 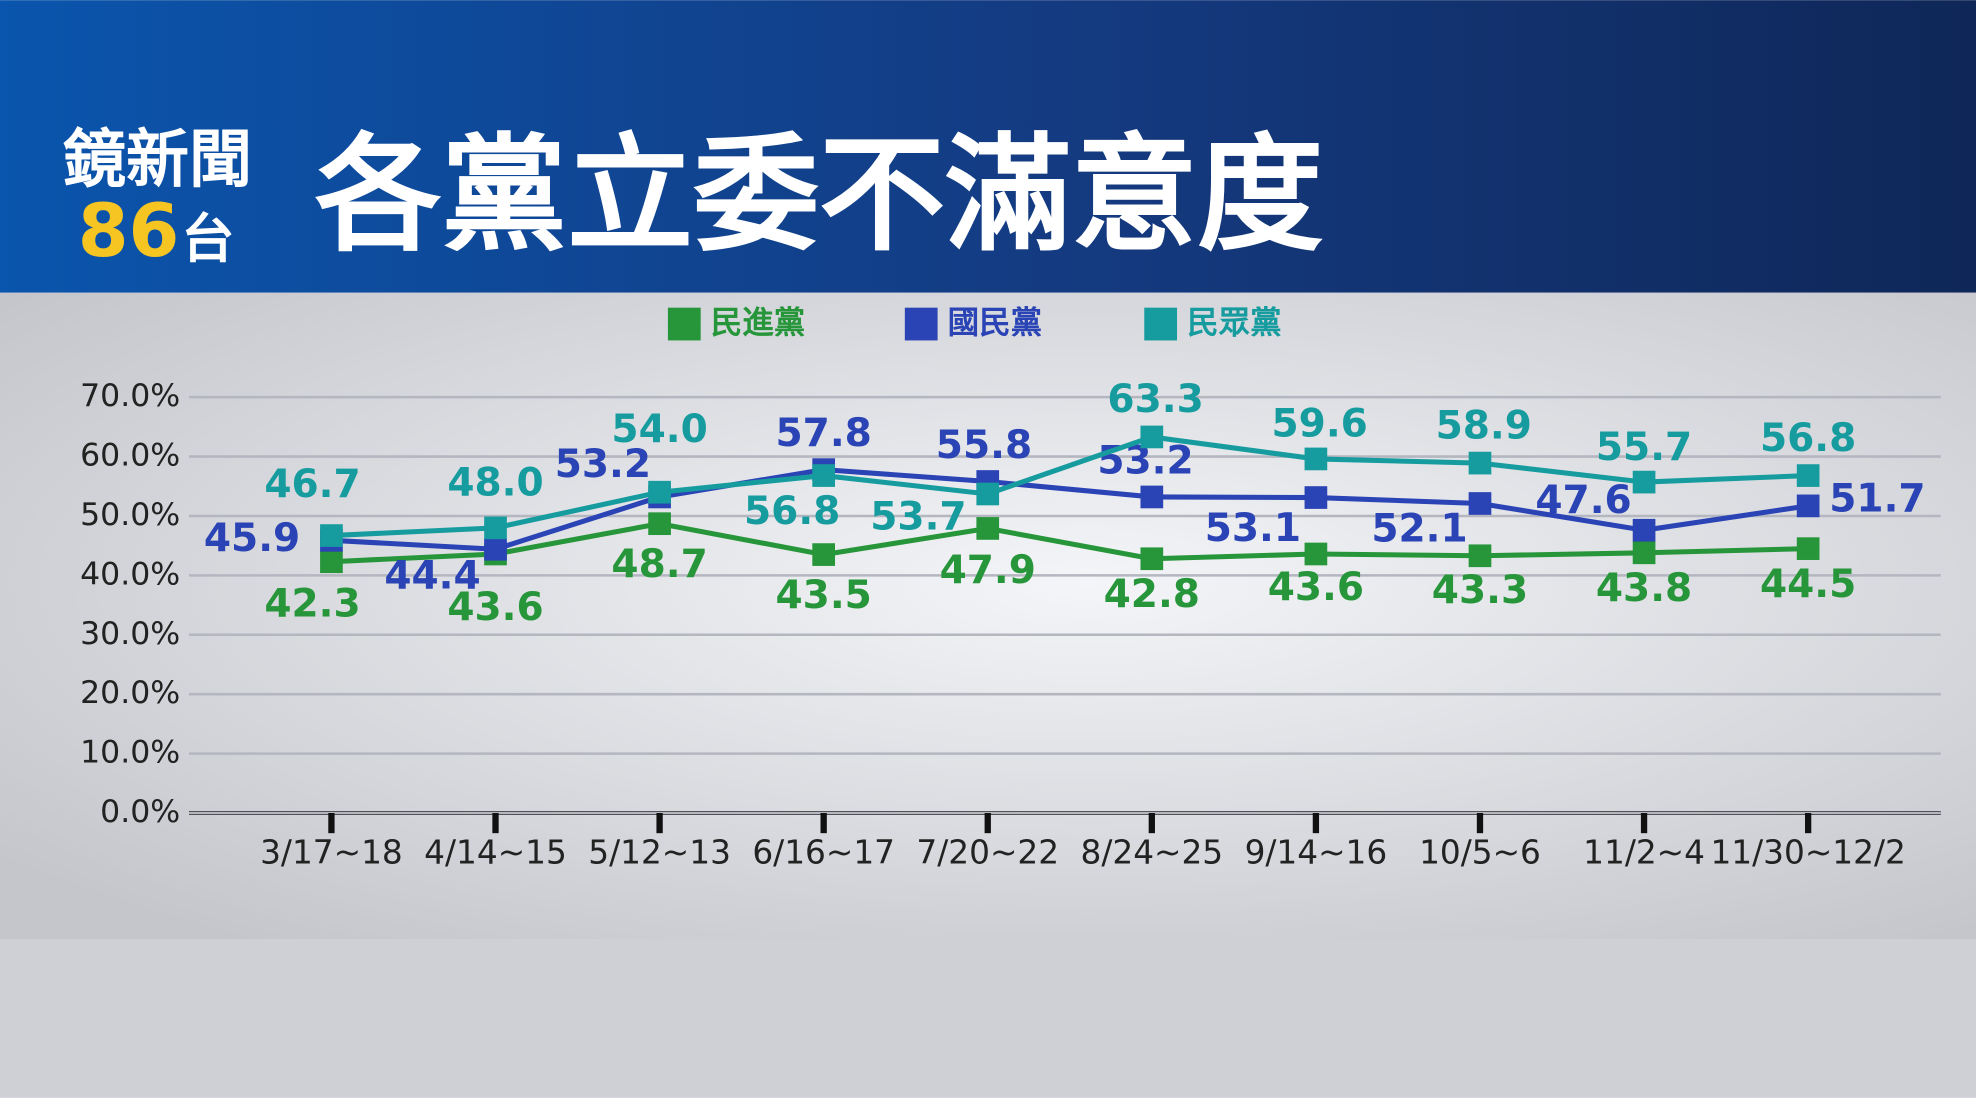 What do you see at coordinates (252, 538) in the screenshot?
I see `data-label: 45.9` at bounding box center [252, 538].